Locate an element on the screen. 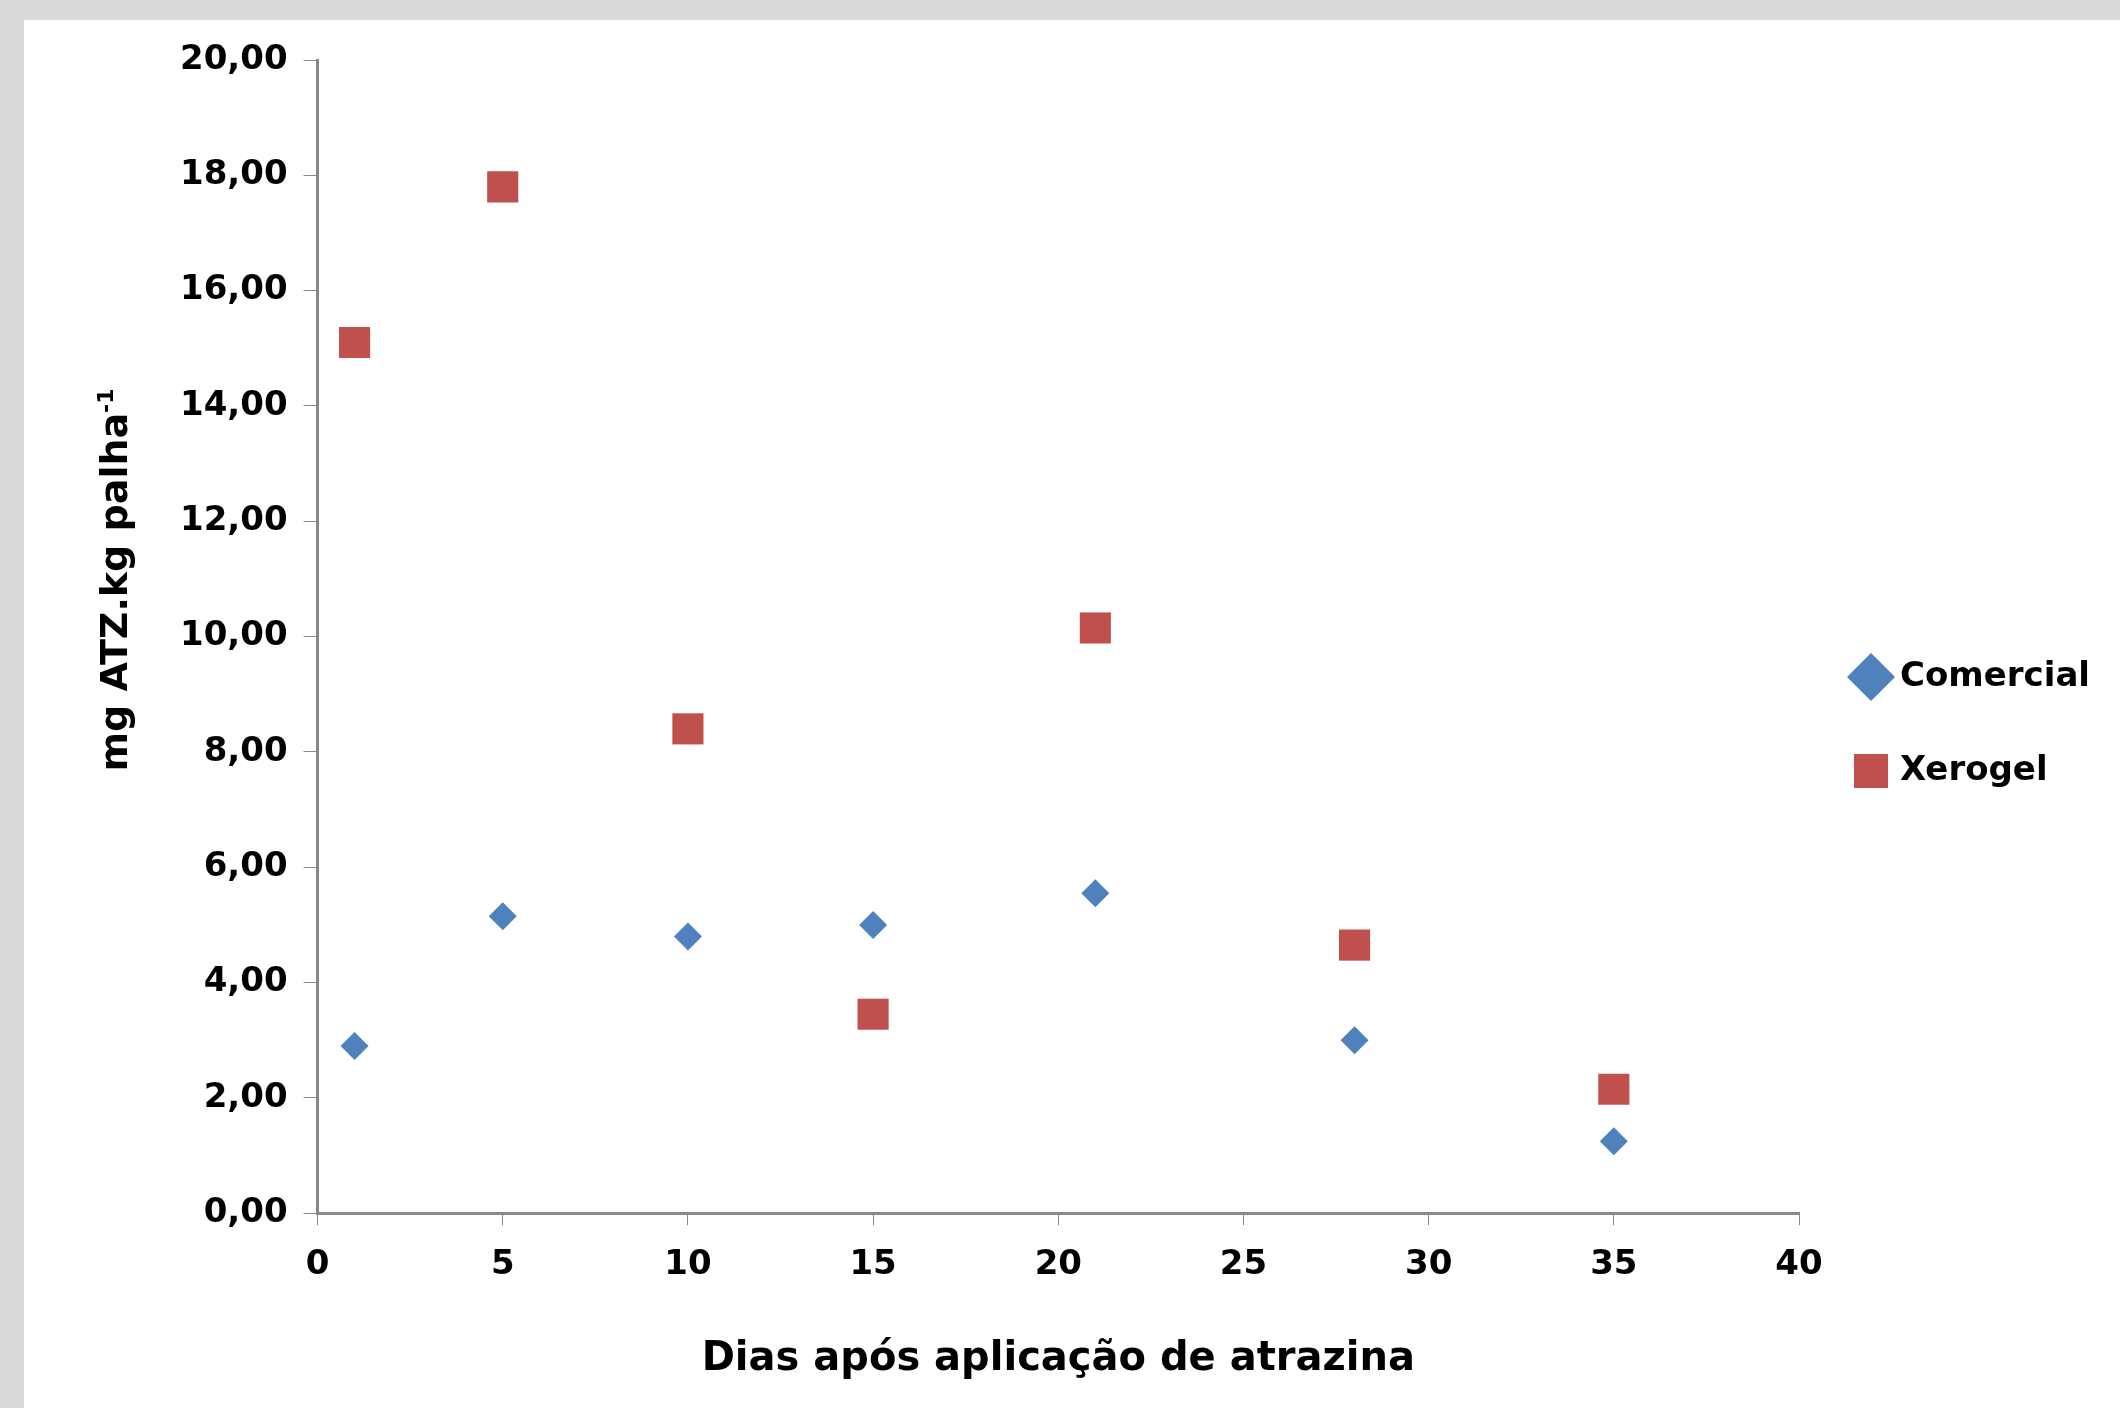 This screenshot has height=1408, width=2120. x-tick-label: 10 is located at coordinates (688, 1262).